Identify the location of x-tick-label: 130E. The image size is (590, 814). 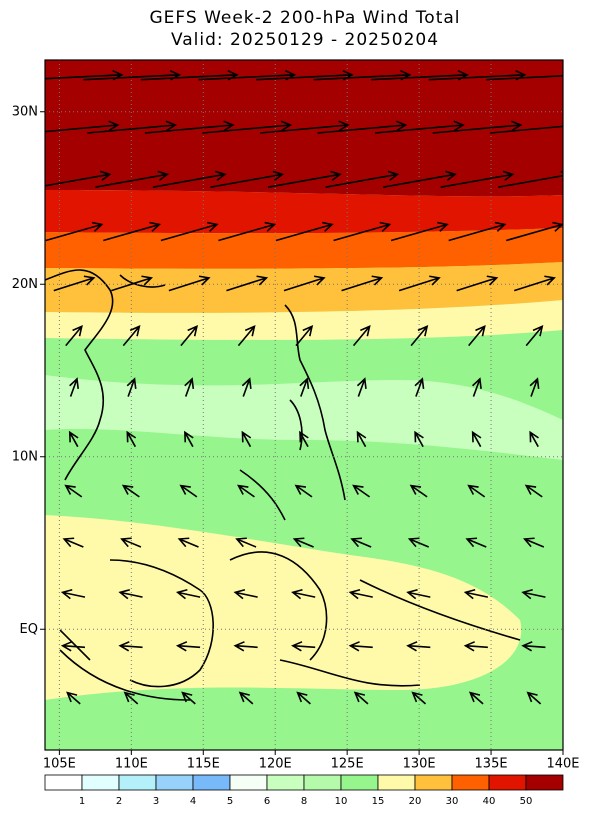
(419, 764).